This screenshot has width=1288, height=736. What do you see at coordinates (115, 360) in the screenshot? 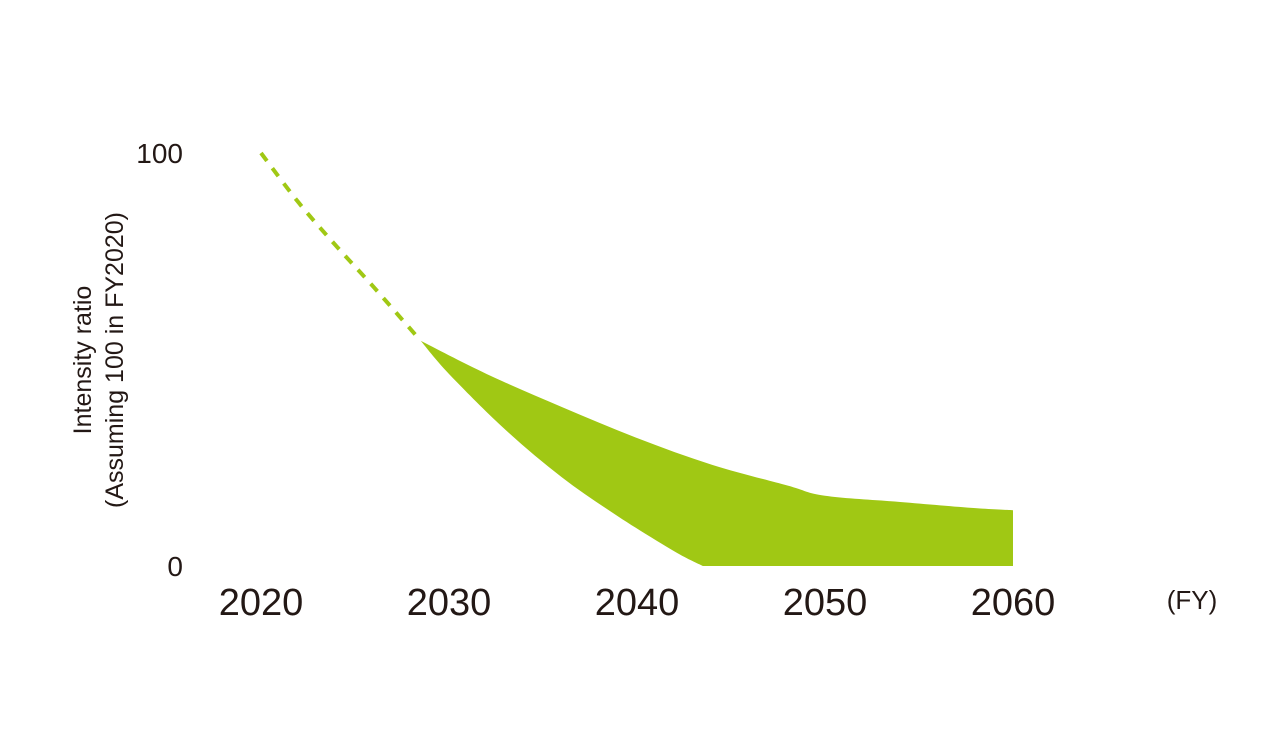
I see `y-axis-title-line-2: (Assuming 100 in FY2020)` at bounding box center [115, 360].